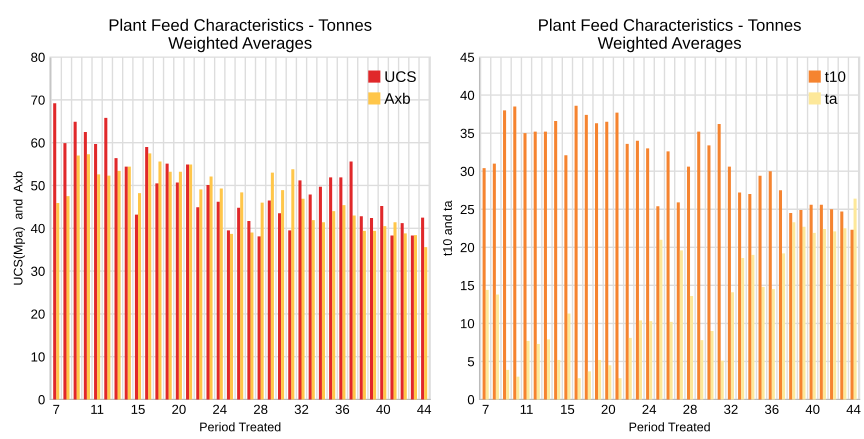  Describe the element at coordinates (261, 409) in the screenshot. I see `x-tick-label: 28` at that location.